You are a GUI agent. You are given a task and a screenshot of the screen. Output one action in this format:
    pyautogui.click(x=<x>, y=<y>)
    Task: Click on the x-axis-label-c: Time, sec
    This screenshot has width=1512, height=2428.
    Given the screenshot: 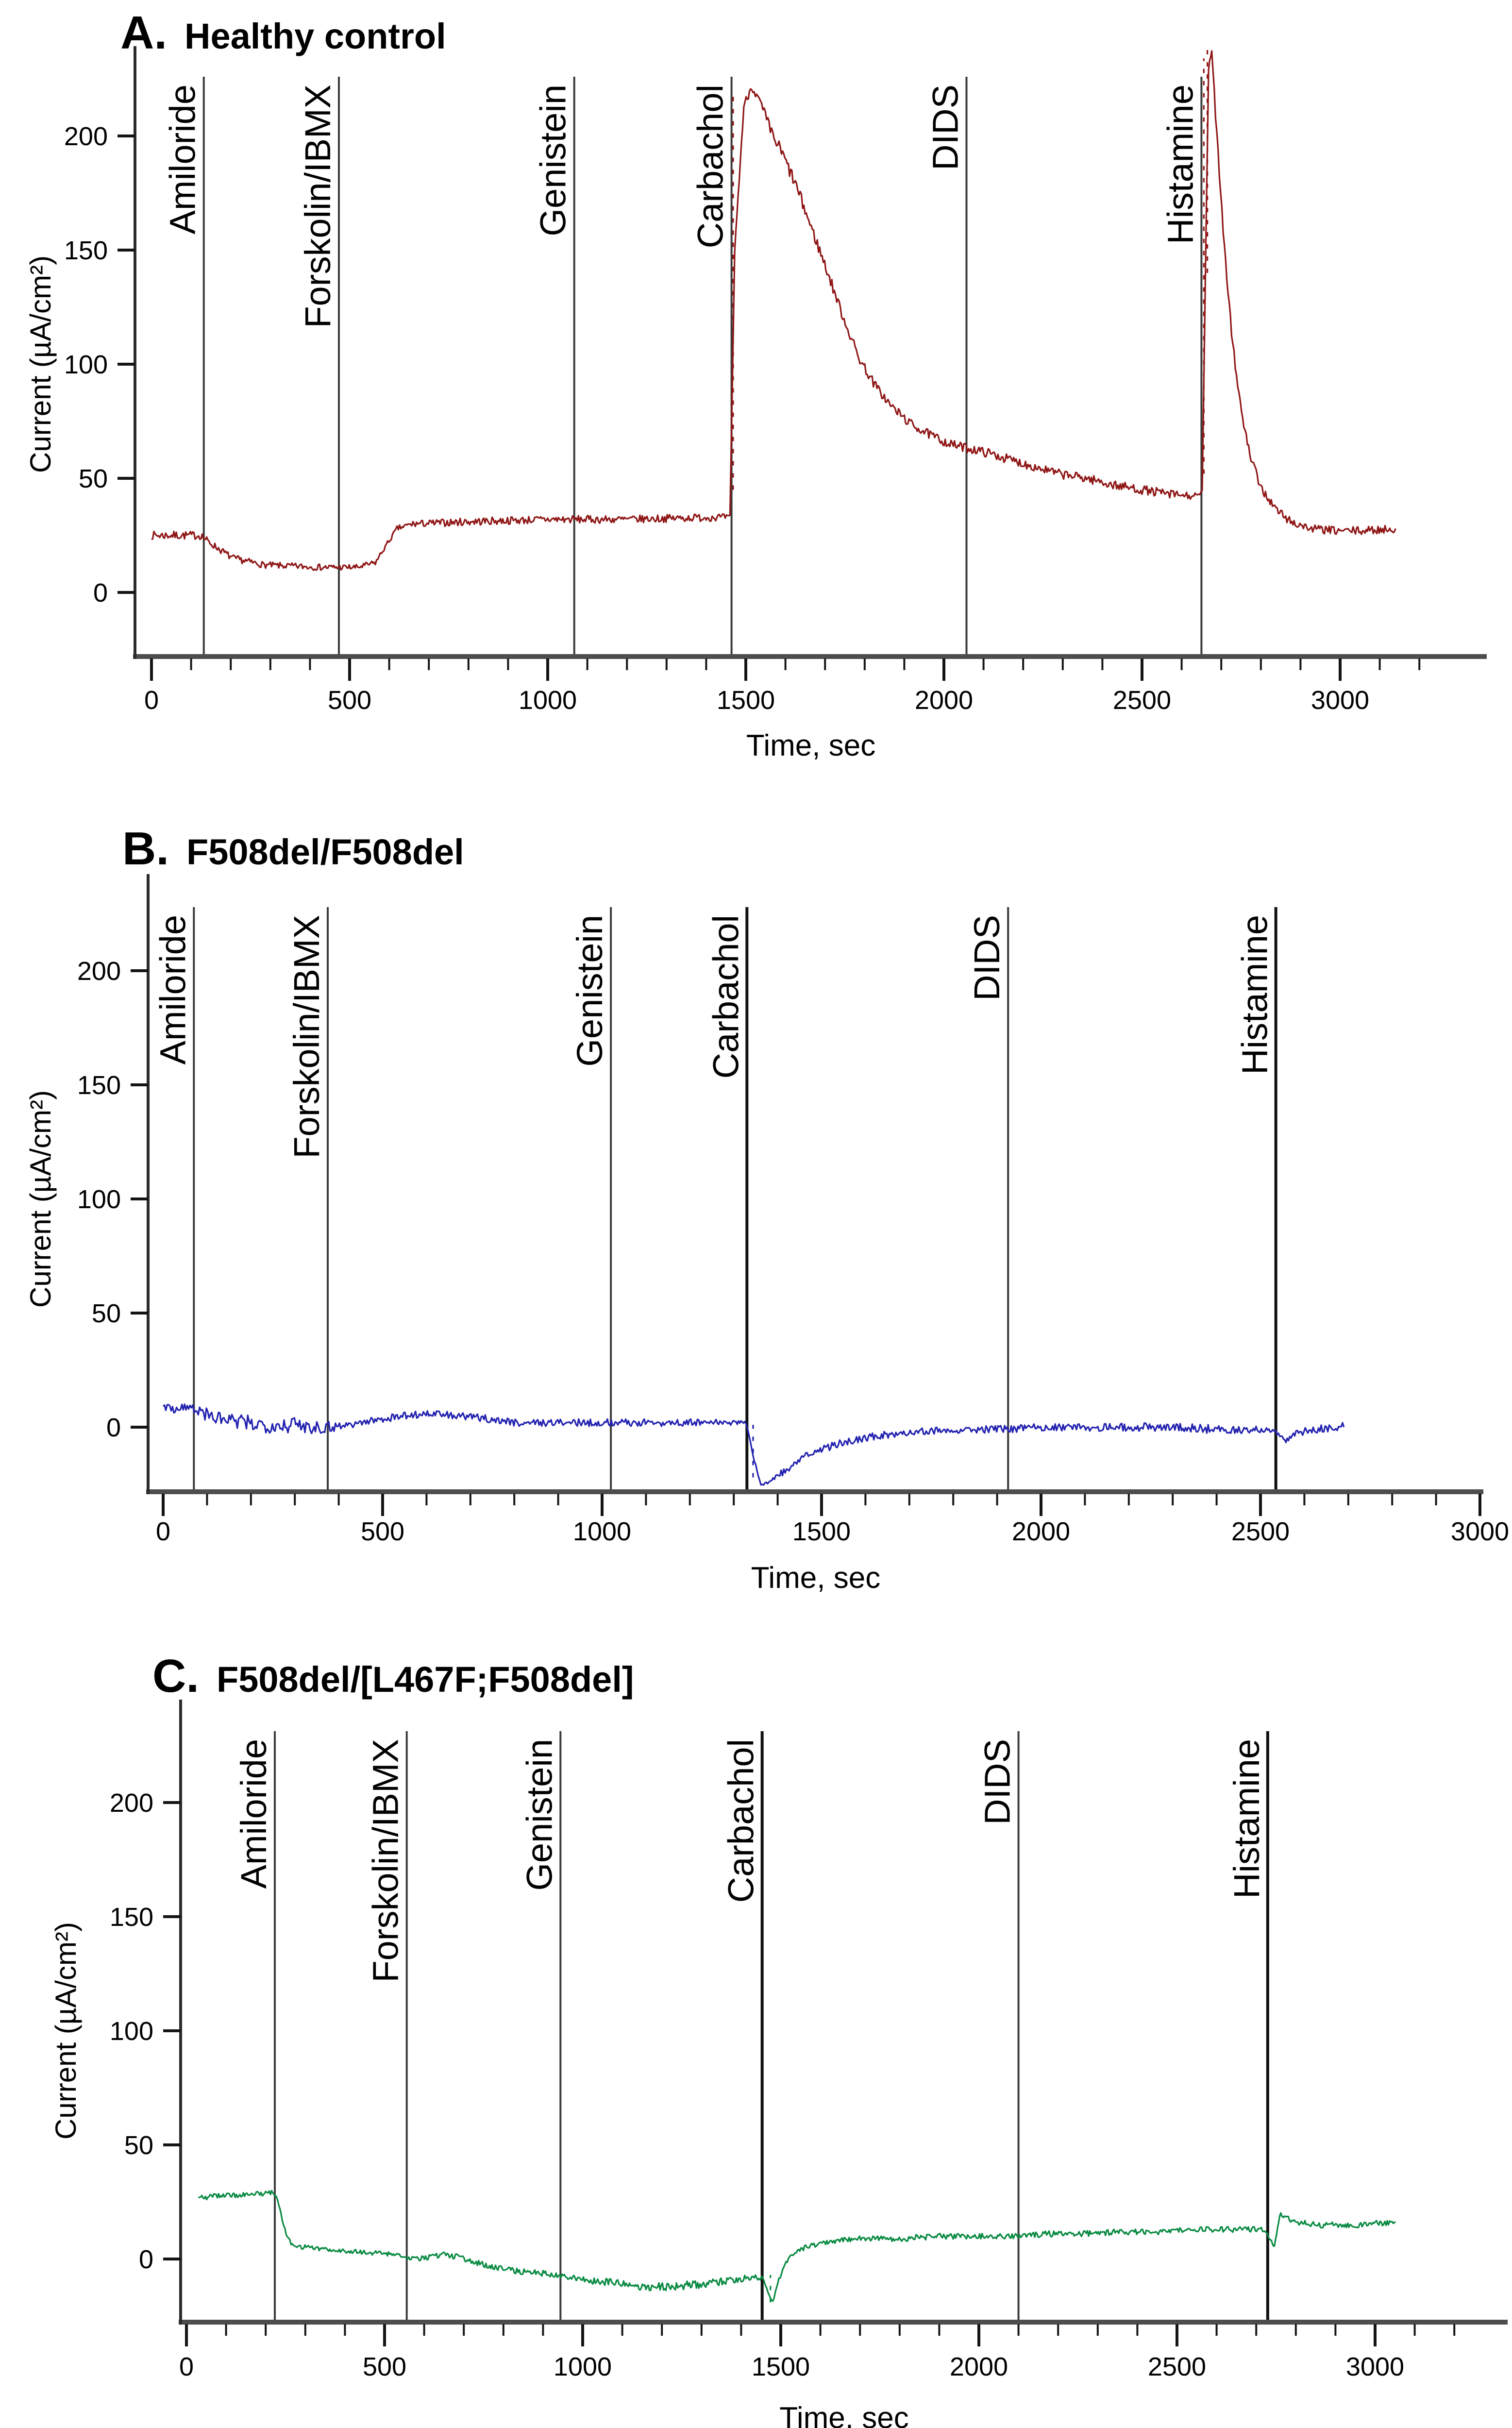 What is the action you would take?
    pyautogui.click(x=843, y=2414)
    